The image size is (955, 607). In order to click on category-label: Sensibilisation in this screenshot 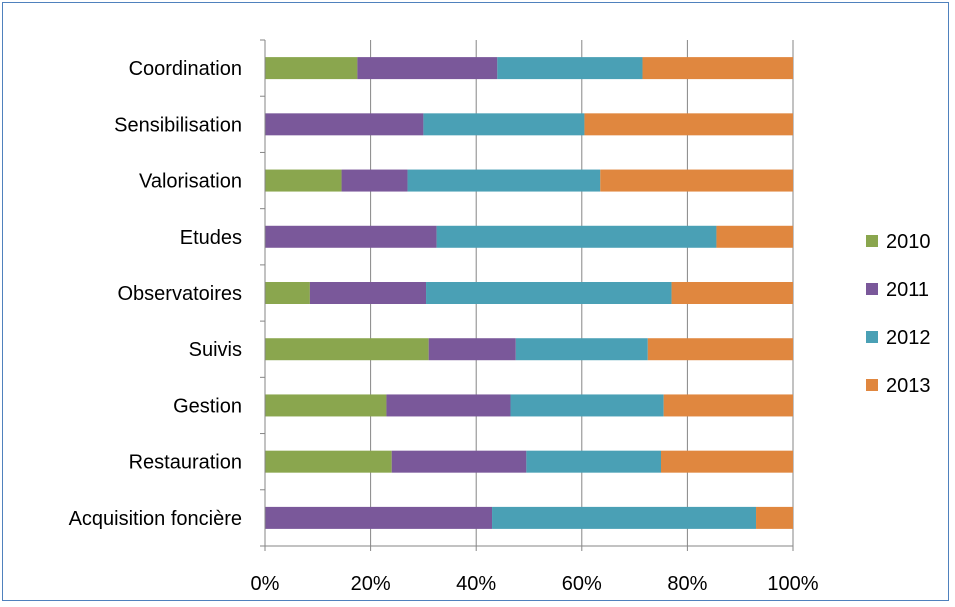, I will do `click(178, 125)`.